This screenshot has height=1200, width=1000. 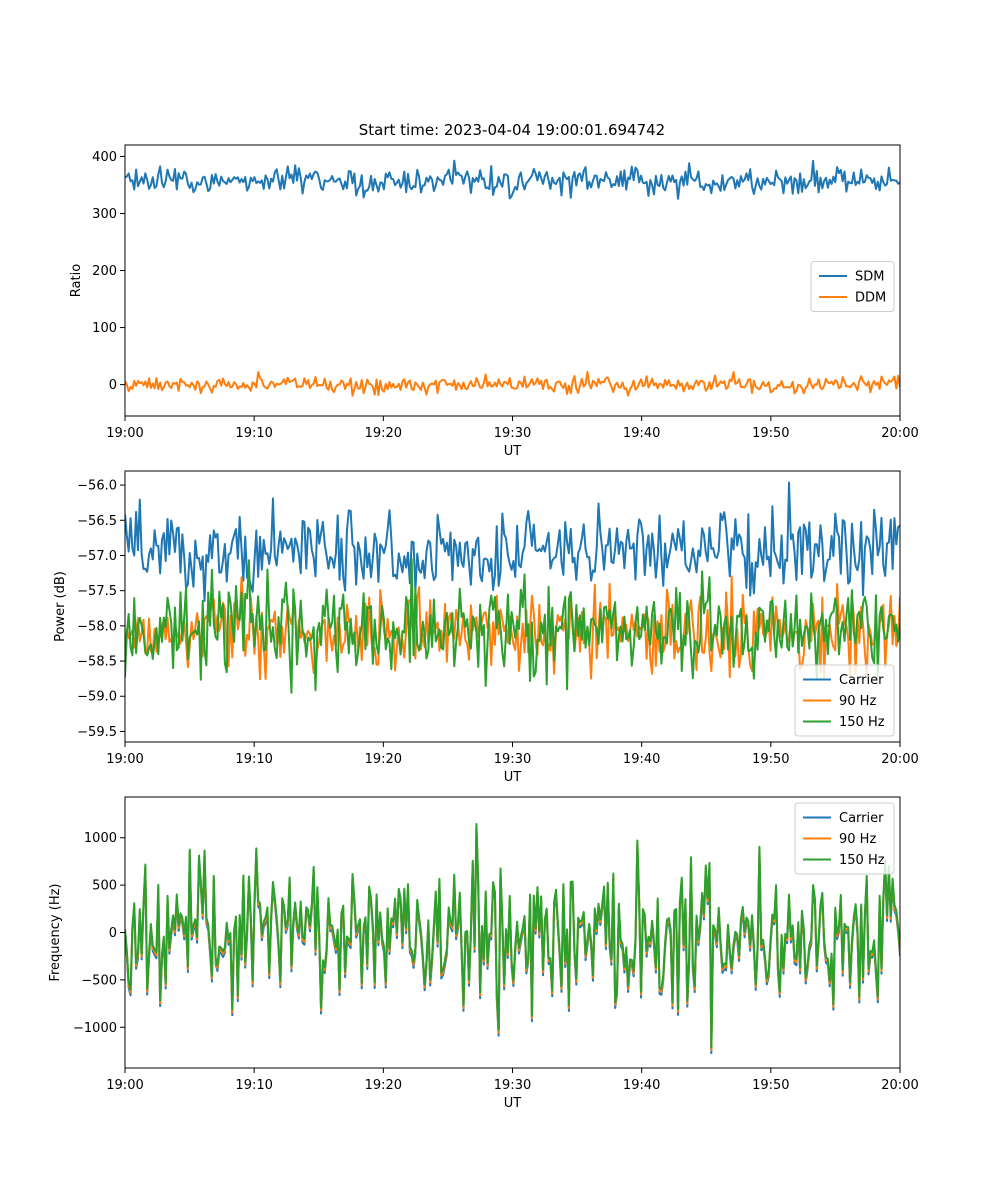 I want to click on y-tick-label: −57.5, so click(x=97, y=591).